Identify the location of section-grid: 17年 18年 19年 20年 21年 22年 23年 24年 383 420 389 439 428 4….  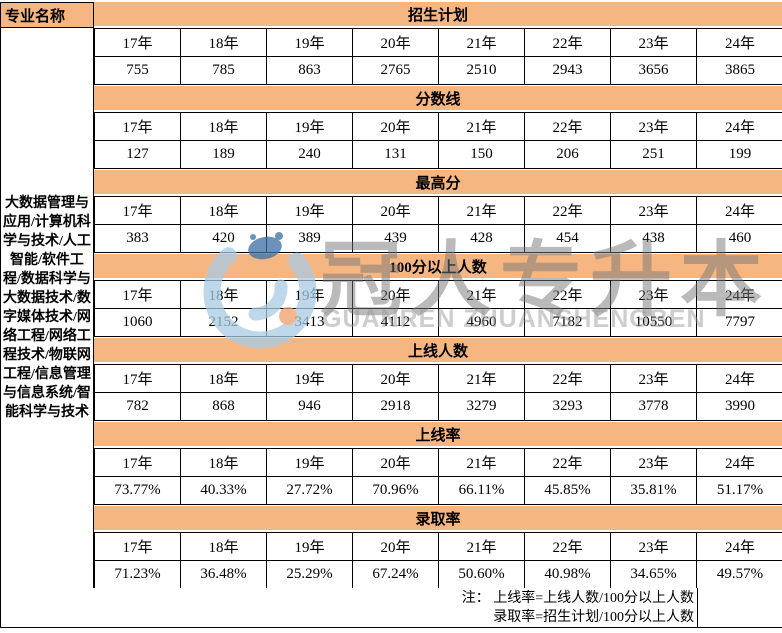
(438, 224).